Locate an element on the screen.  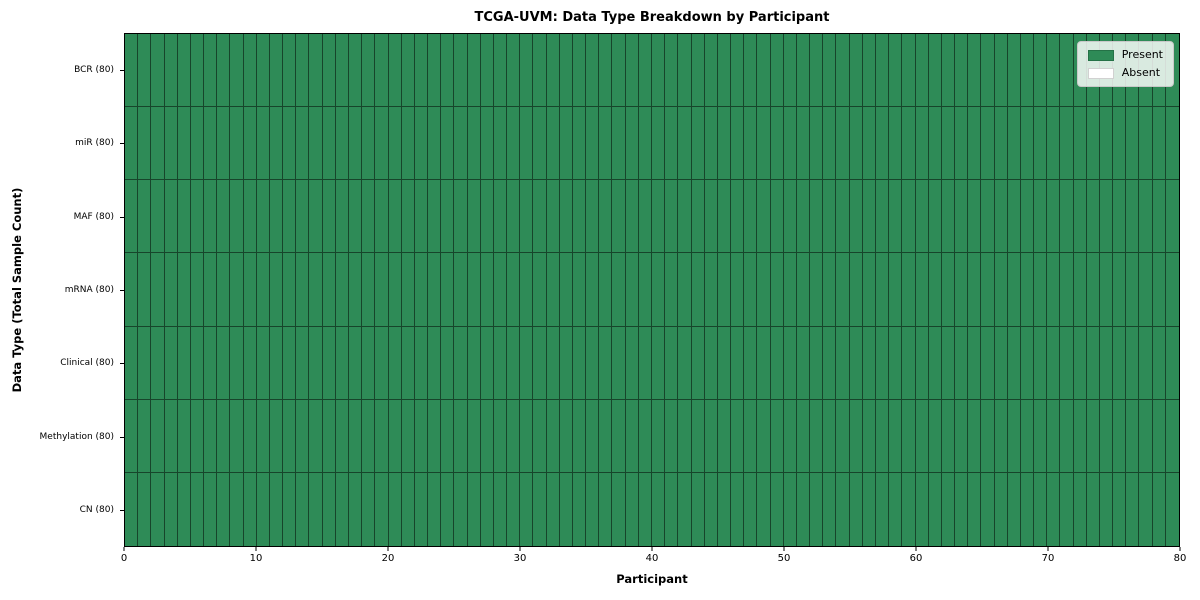
y-tick-label: CN (80) is located at coordinates (96, 510).